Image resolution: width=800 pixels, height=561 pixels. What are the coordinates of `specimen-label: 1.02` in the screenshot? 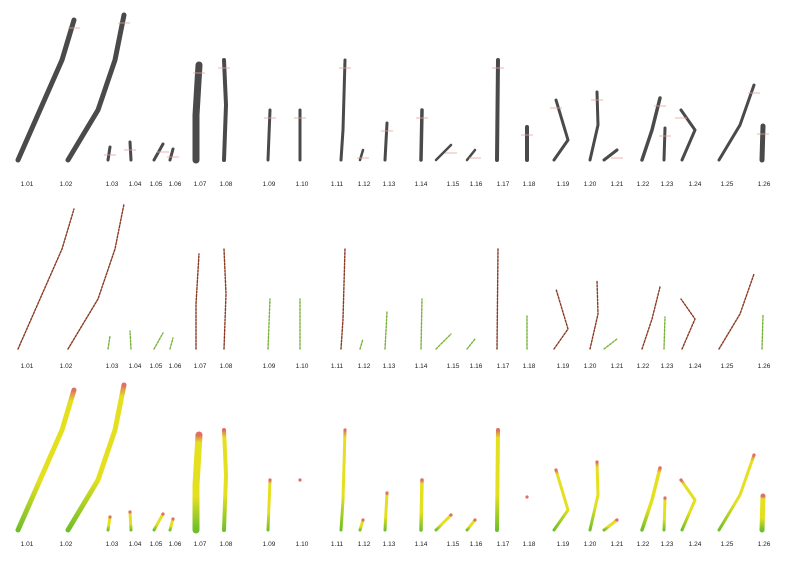 It's located at (66, 366).